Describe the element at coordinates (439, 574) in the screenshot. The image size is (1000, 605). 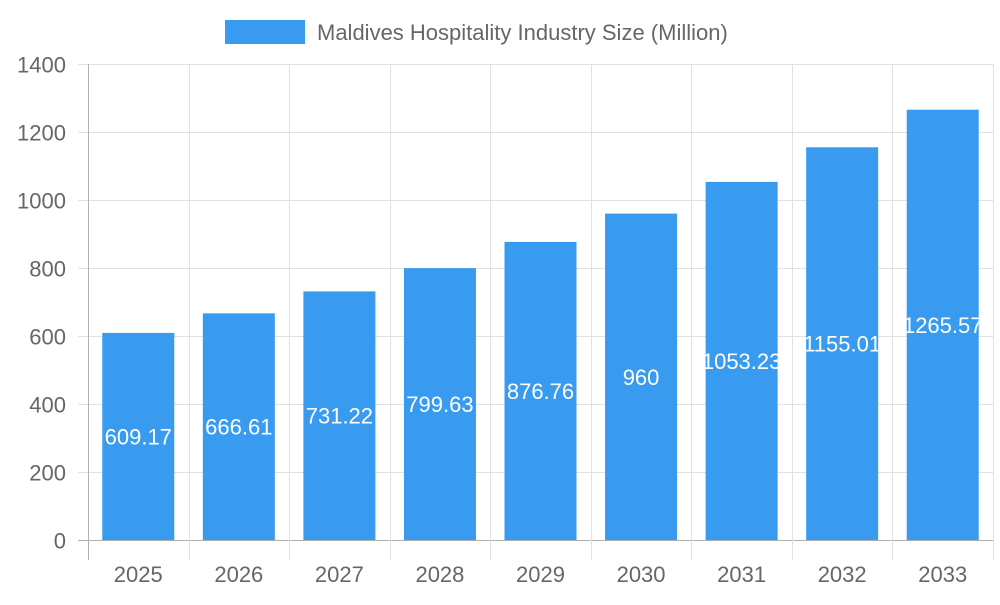
I see `x-tick-label: 2028` at that location.